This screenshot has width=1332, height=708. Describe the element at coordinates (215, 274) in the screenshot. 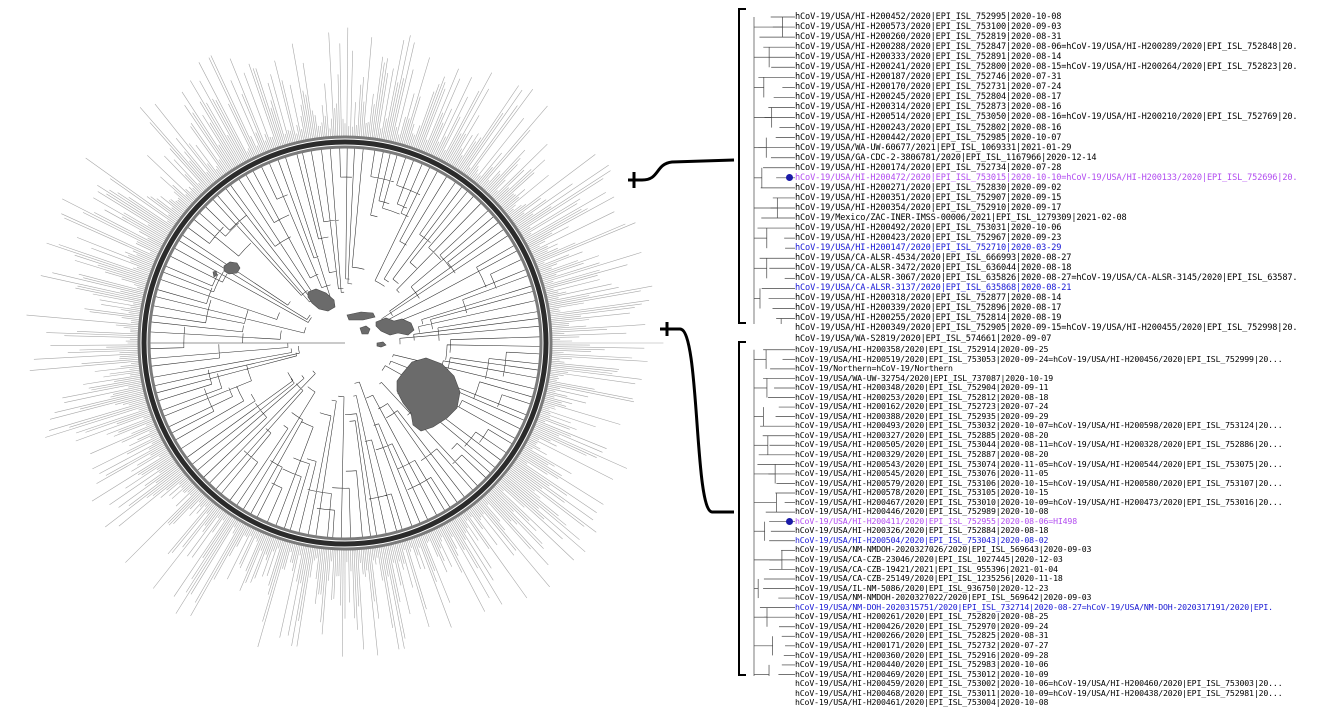

I see `niihau-island` at that location.